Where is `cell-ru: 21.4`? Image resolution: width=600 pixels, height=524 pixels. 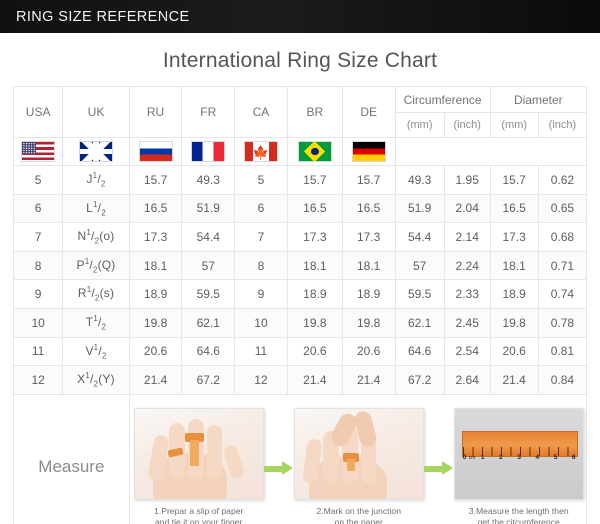
cell-ru: 21.4 is located at coordinates (155, 380).